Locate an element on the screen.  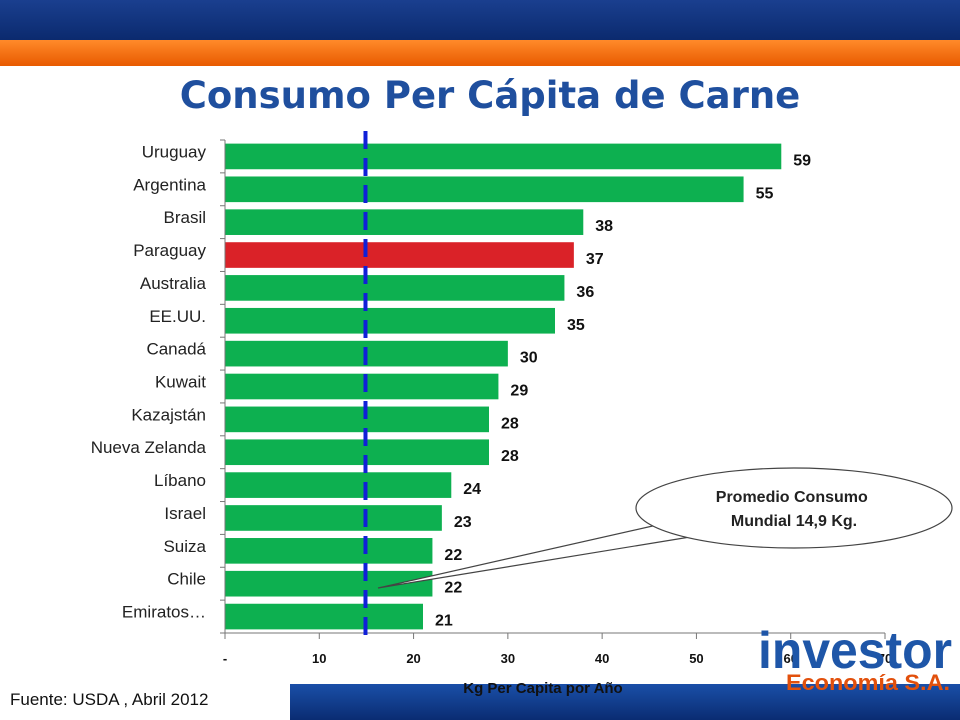
x-tick-label: 70 is located at coordinates (885, 658).